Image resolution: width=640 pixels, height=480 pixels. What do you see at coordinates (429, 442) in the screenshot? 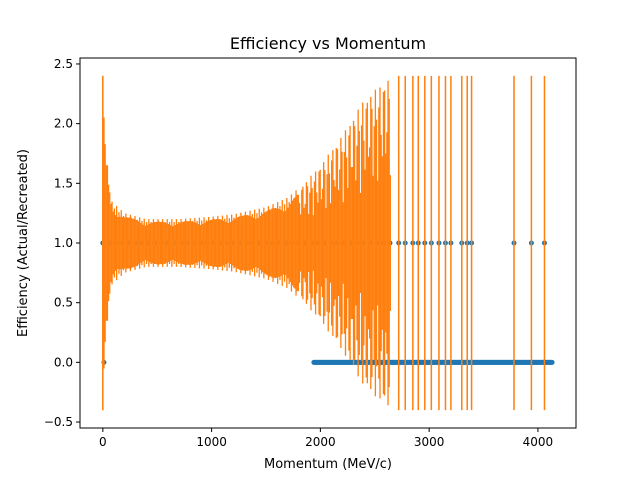
I see `x-tick-label: 3000` at bounding box center [429, 442].